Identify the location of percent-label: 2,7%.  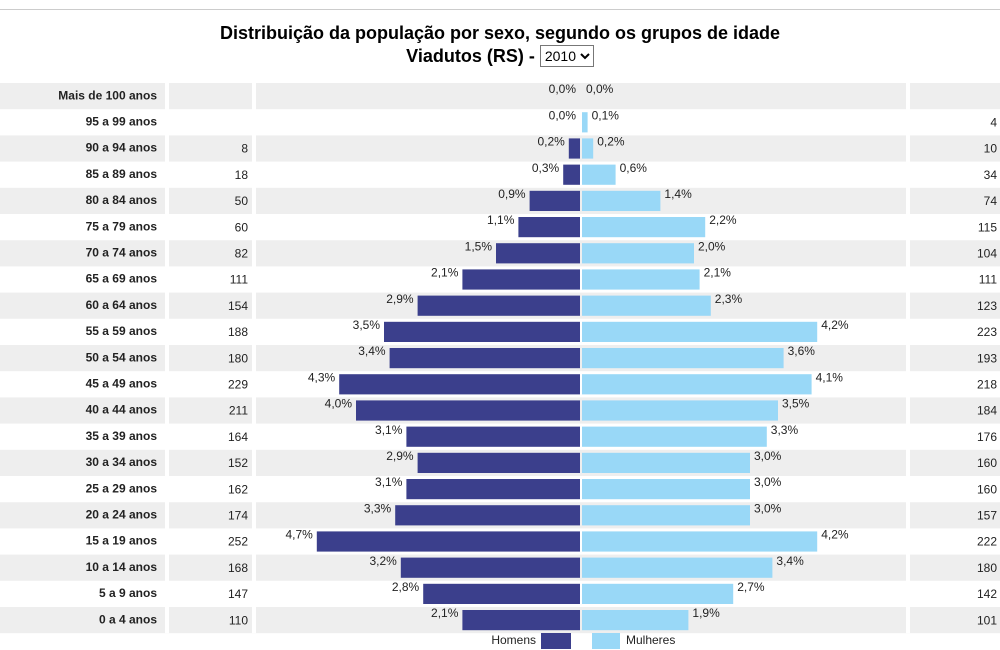
(751, 587).